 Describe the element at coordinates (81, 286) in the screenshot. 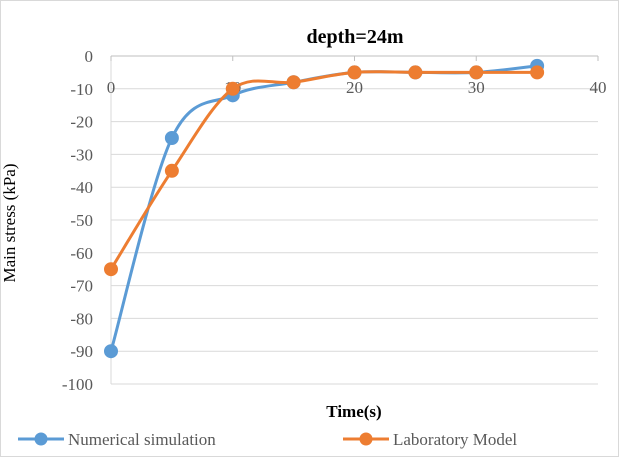

I see `y-tick-label: -70` at that location.